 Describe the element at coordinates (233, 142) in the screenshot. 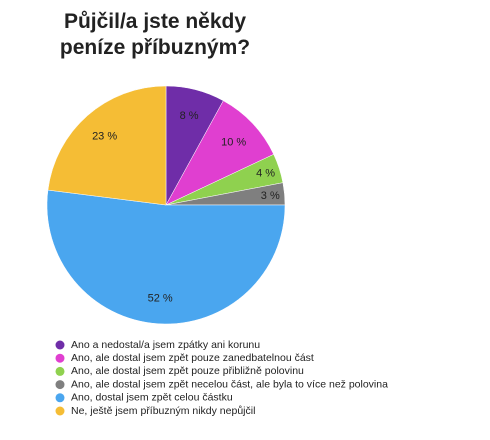

I see `value-label: 10 %` at that location.